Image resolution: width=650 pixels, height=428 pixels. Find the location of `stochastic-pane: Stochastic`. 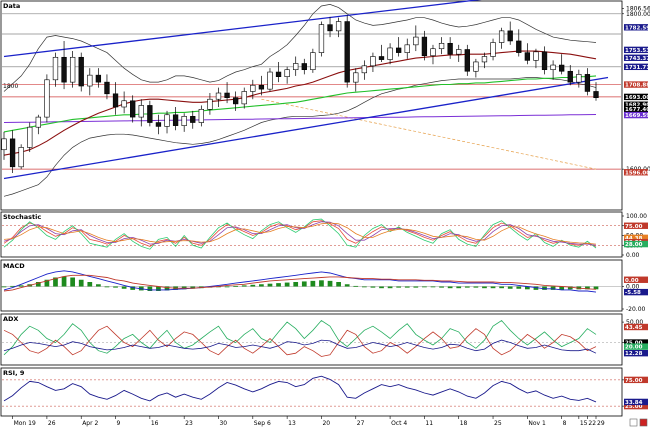

stochastic-pane: Stochastic is located at coordinates (311, 234).